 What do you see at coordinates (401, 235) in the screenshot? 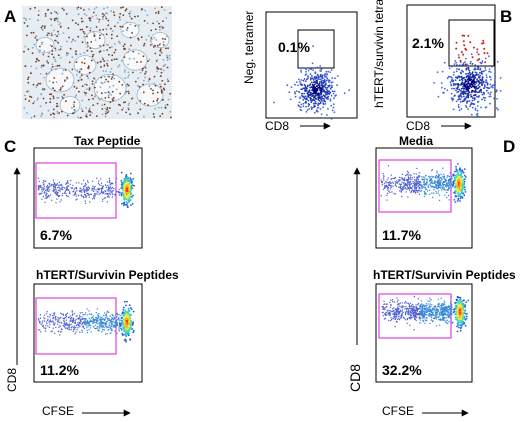
I see `gate-percent: 11.7%` at bounding box center [401, 235].